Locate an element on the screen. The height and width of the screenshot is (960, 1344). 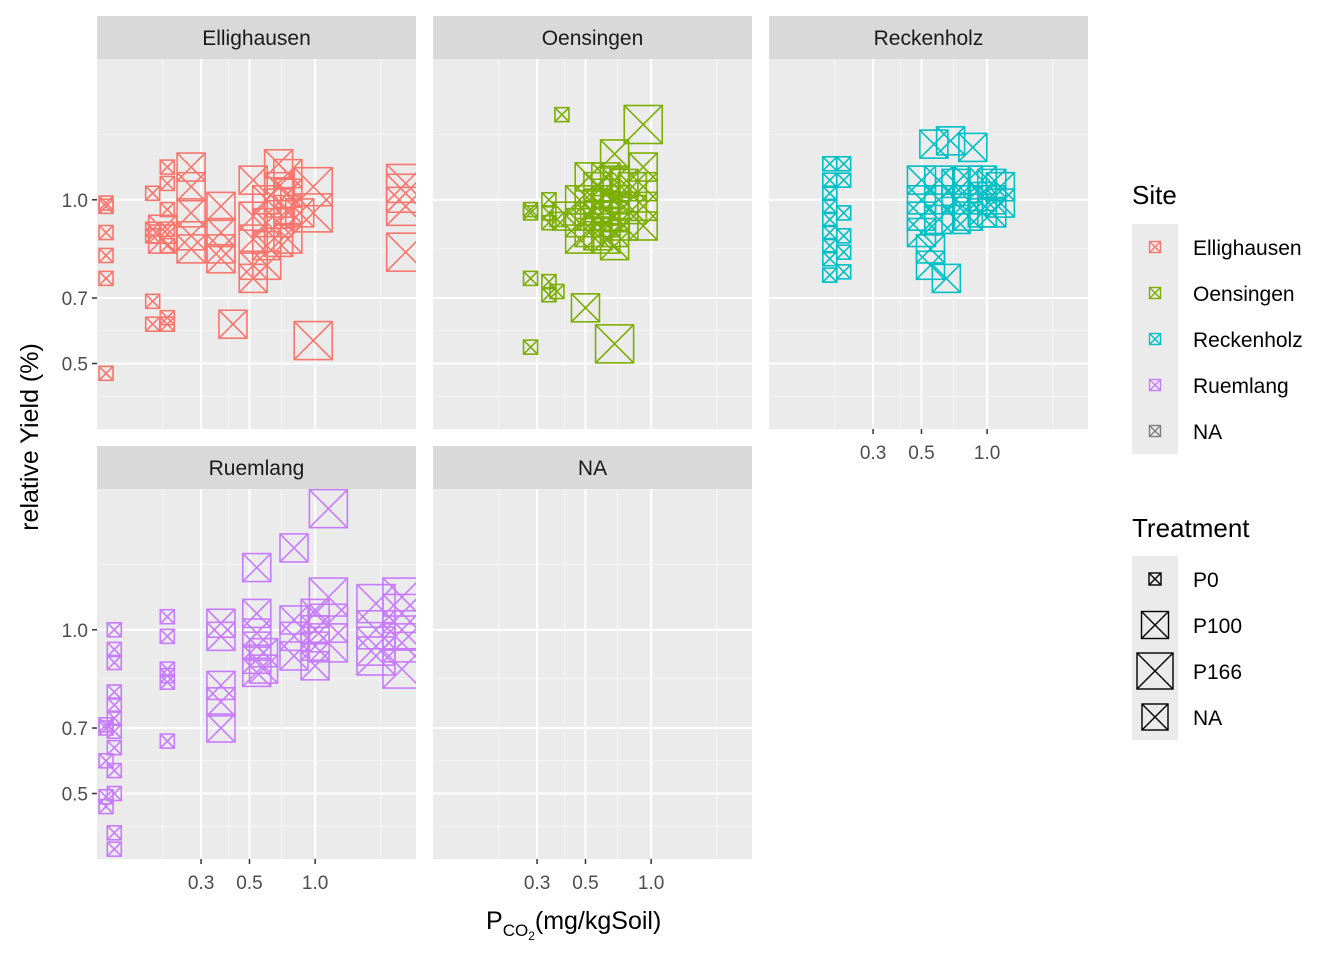
treatment-legend-item: P166 is located at coordinates (1189, 671).